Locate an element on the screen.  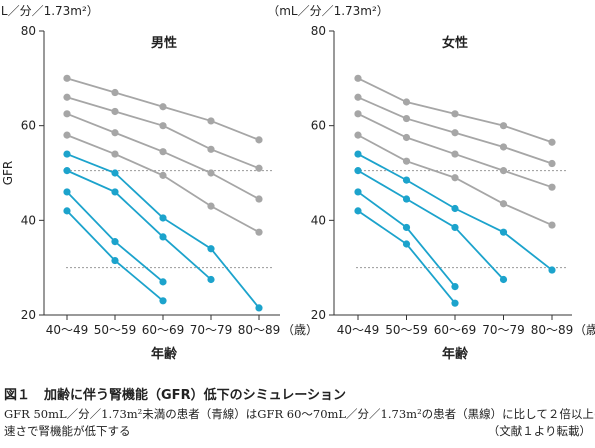
x-unit-label: （歳） is located at coordinates (584, 330).